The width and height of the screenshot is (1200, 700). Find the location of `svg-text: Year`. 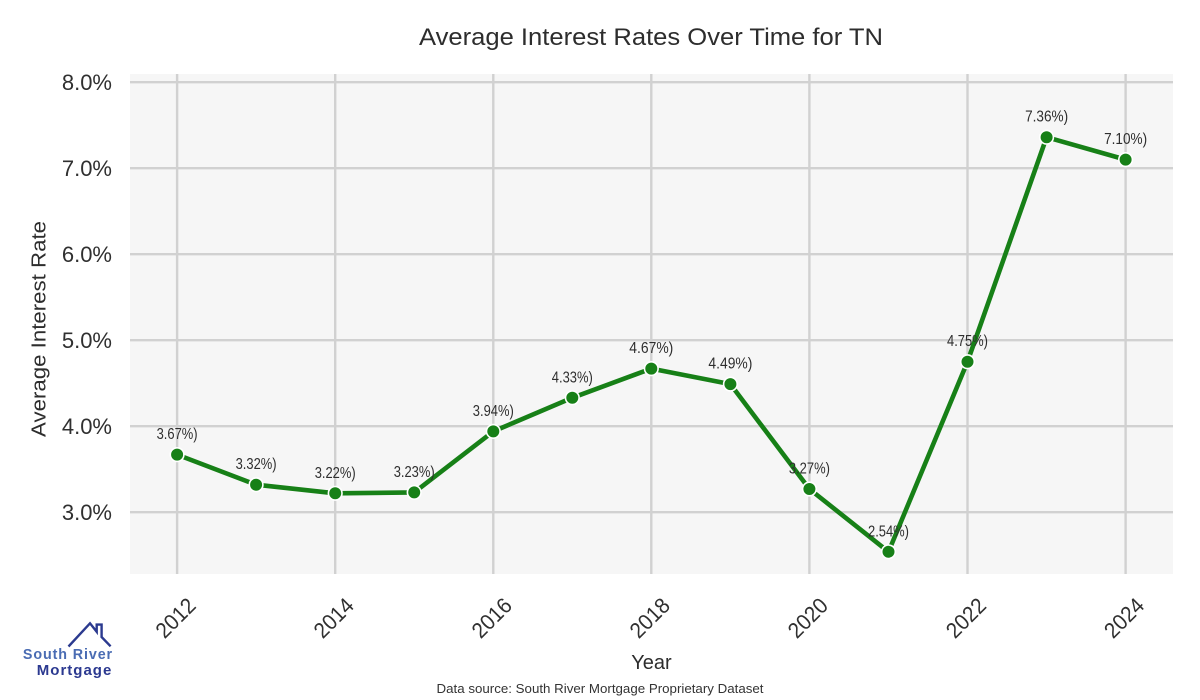

svg-text: Year is located at coordinates (651, 663).